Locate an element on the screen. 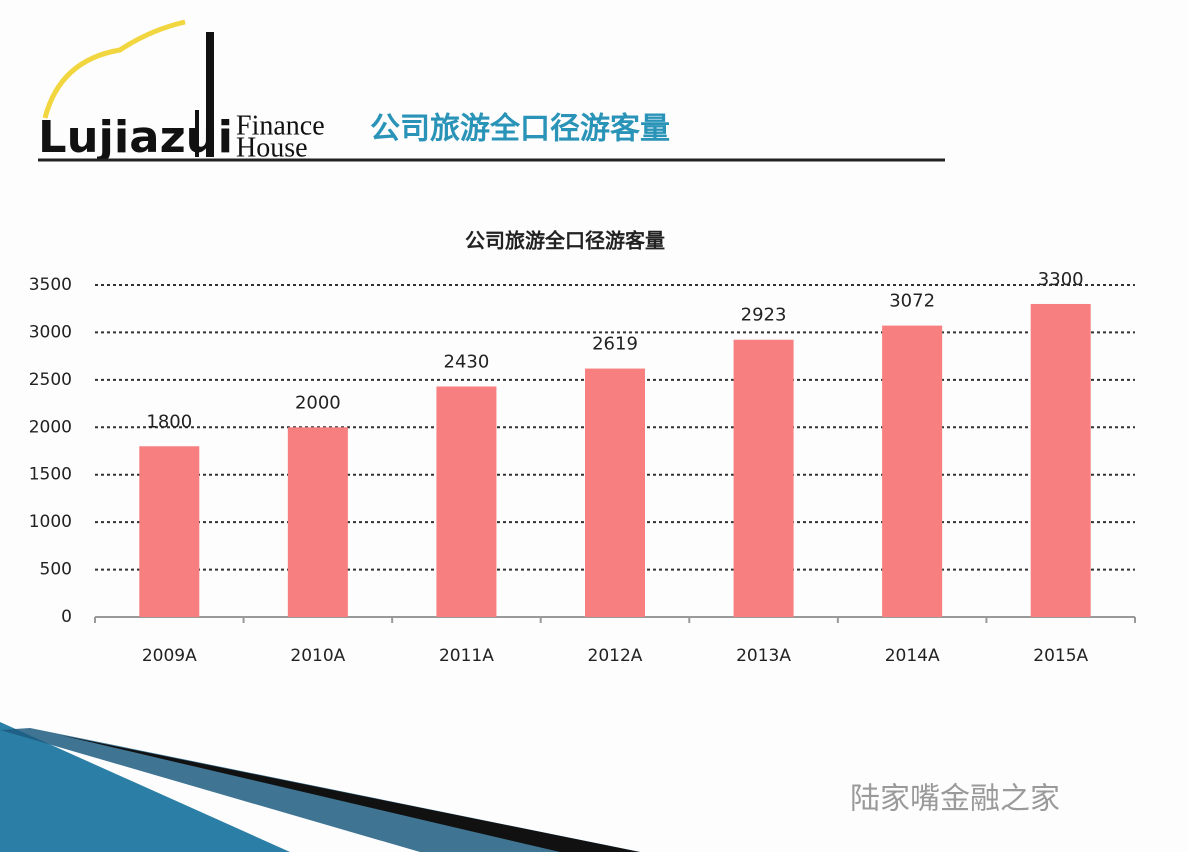  y-tick-label: 2000 is located at coordinates (50, 427).